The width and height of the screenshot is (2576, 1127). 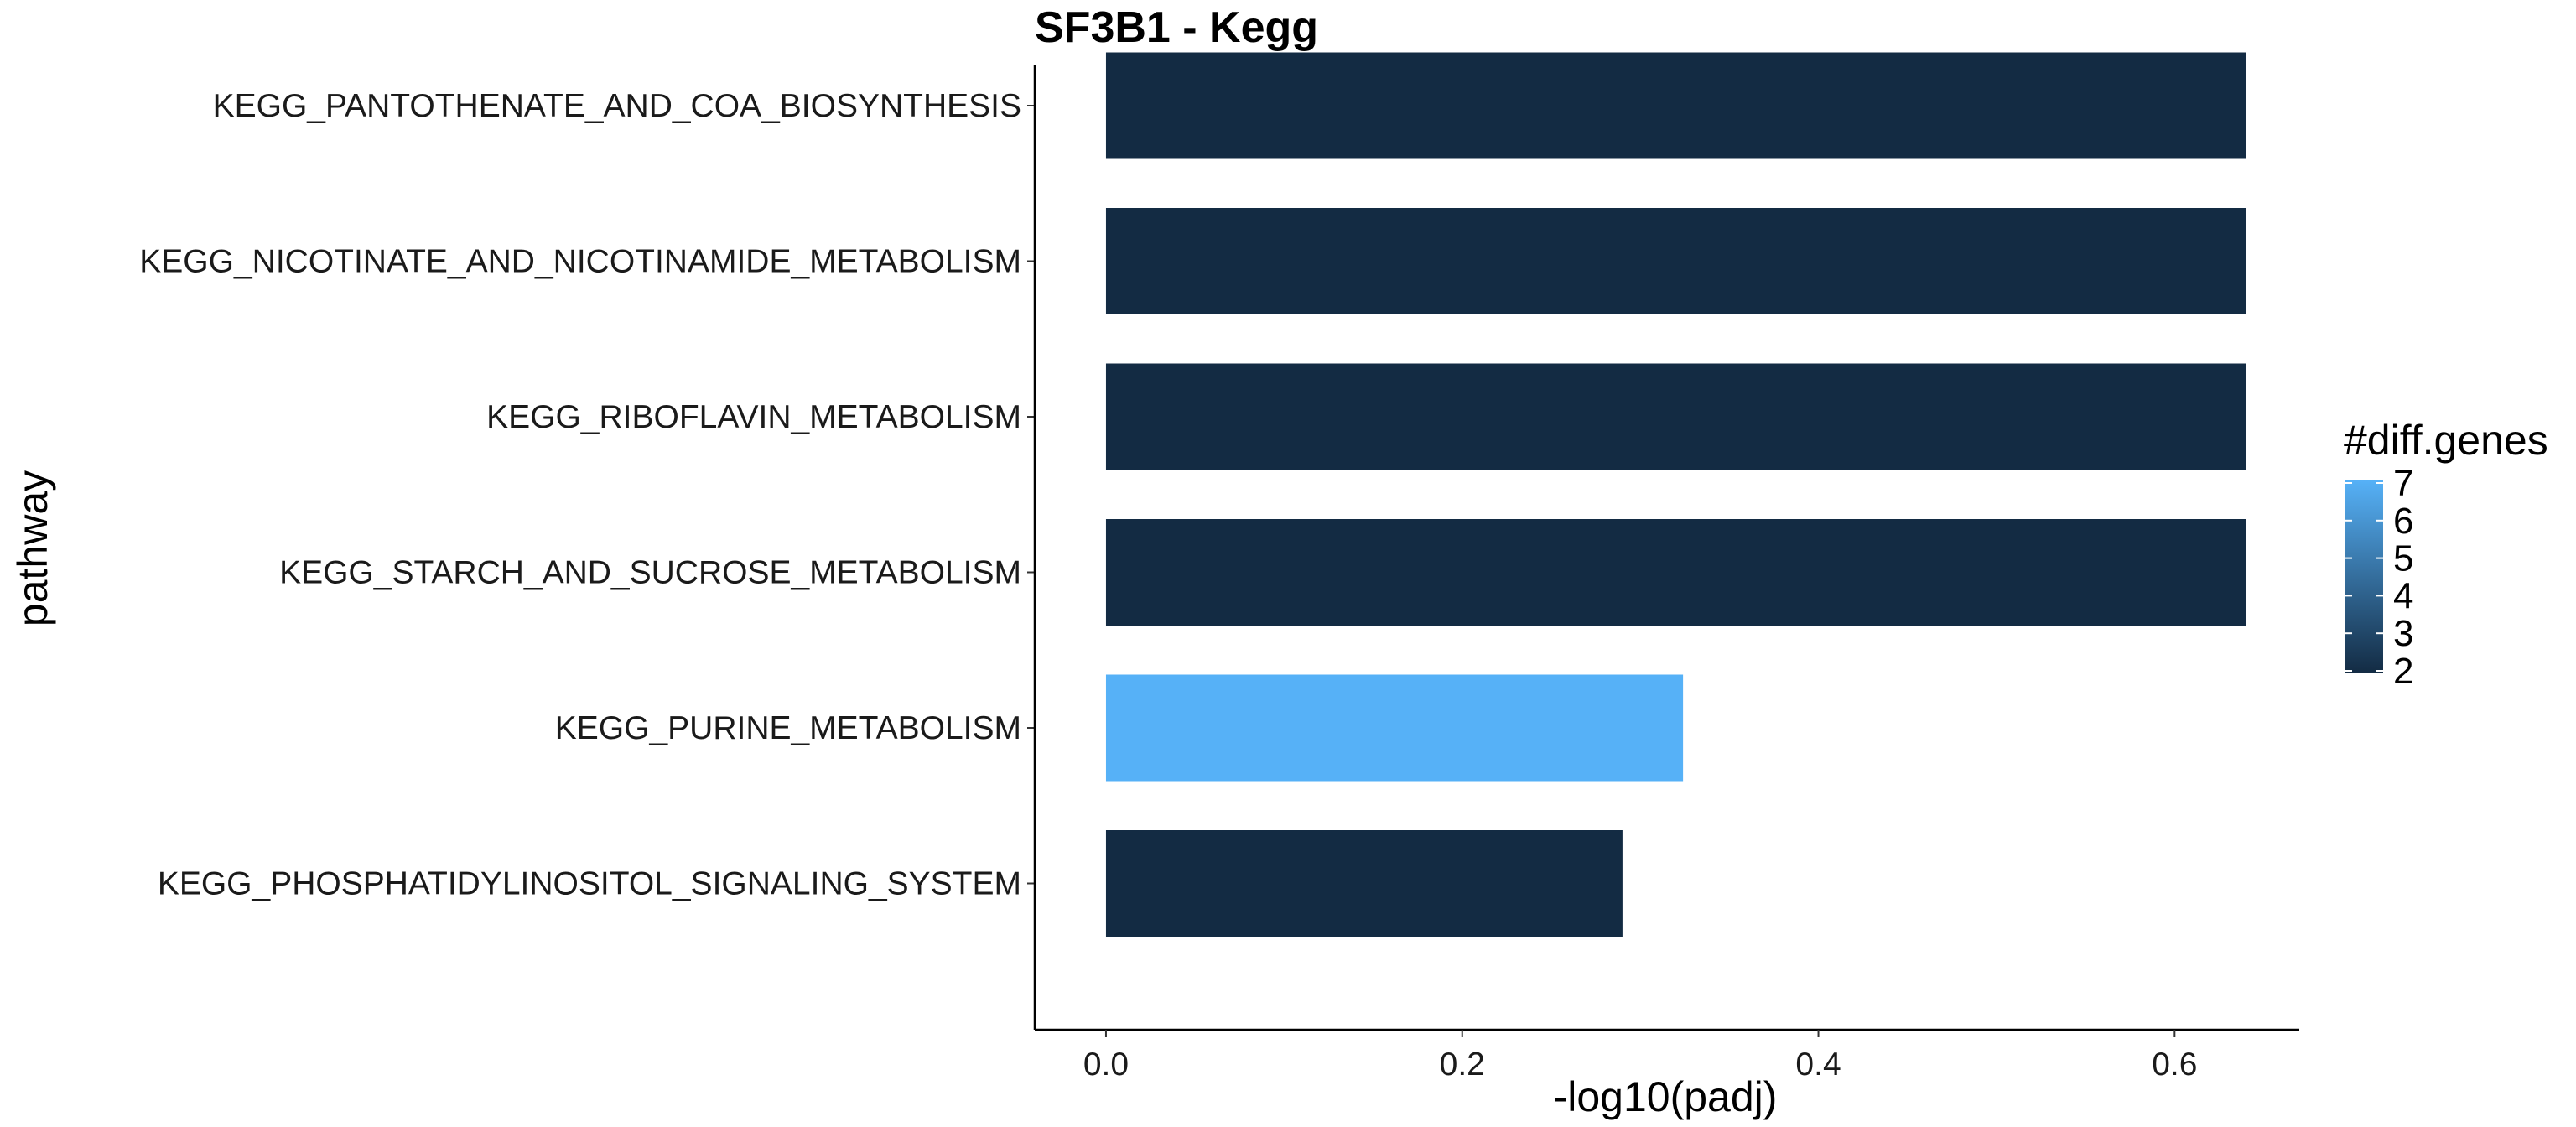 I want to click on x-tick-label: 0.6, so click(x=2174, y=1064).